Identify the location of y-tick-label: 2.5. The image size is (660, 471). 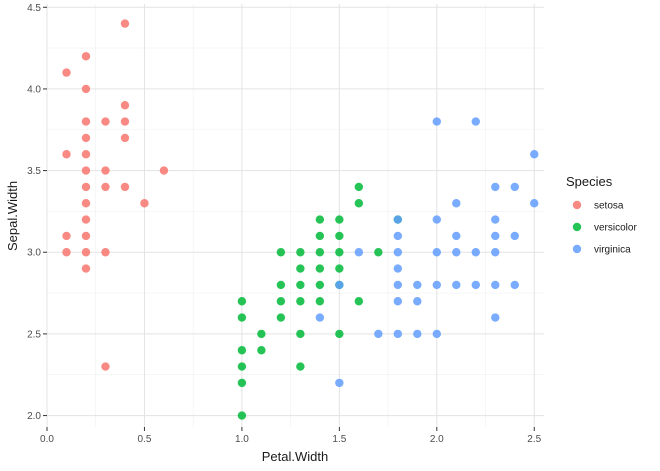
(34, 334).